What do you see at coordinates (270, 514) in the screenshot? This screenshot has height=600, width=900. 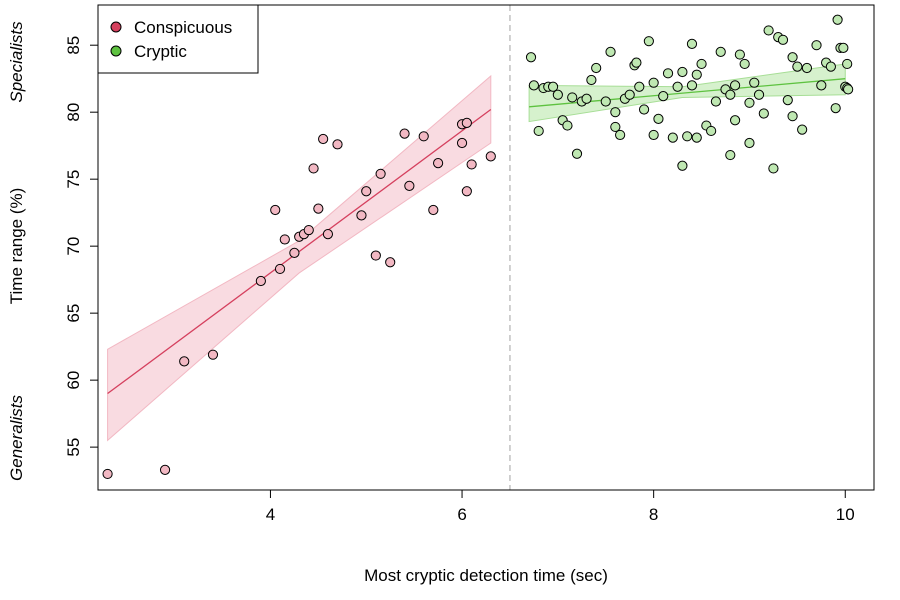 I see `x-tick-label: 4` at bounding box center [270, 514].